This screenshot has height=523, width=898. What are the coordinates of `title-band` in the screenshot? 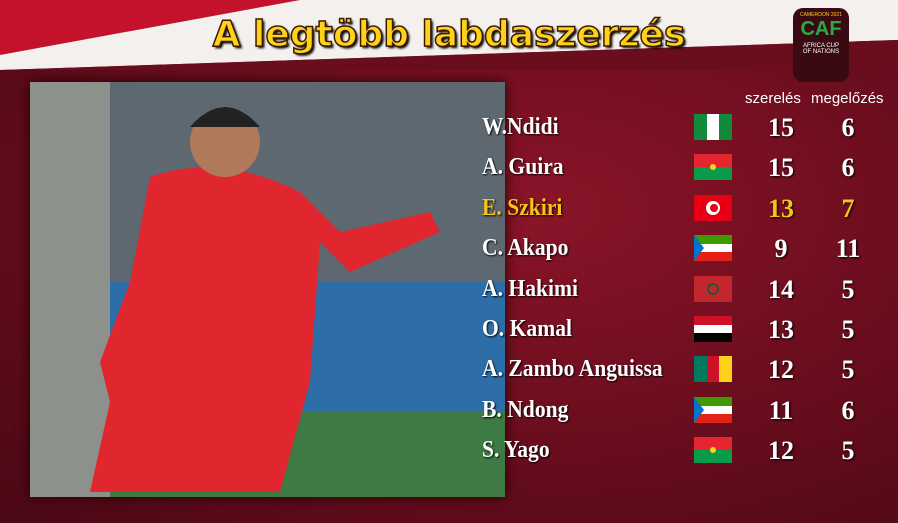 It's located at (449, 35).